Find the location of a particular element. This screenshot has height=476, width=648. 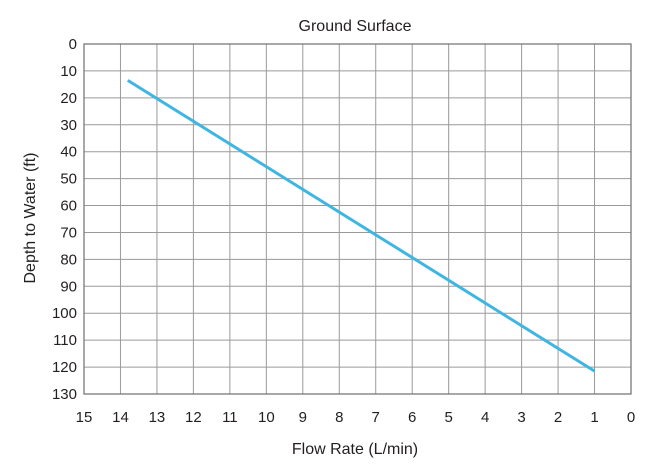

x-tick-label: 9 is located at coordinates (303, 417).